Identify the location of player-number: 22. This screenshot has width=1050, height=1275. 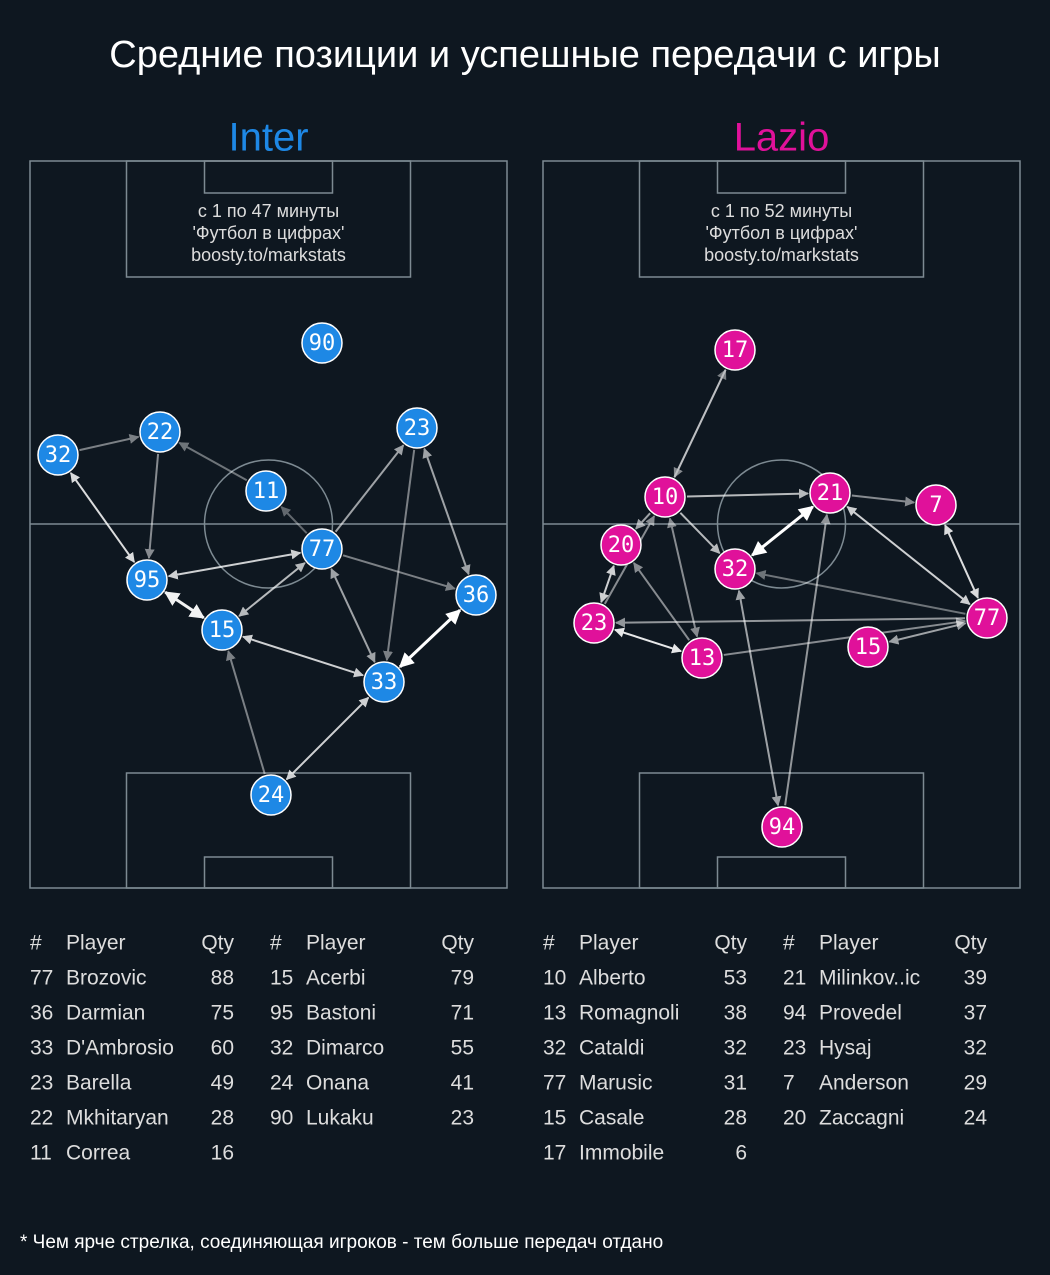
(160, 432).